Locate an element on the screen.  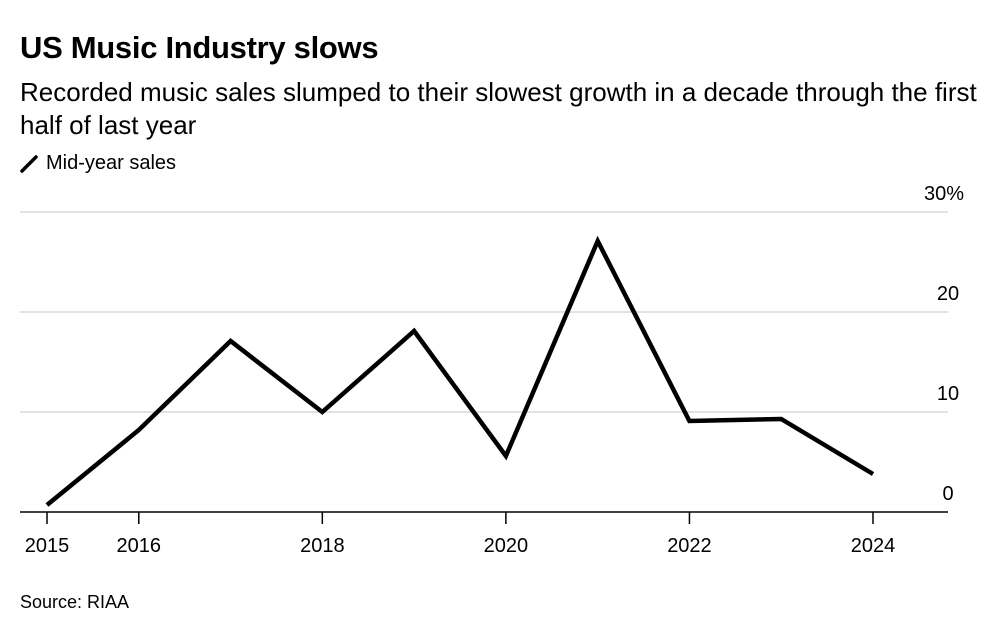
source-note: Source: RIAA is located at coordinates (75, 602).